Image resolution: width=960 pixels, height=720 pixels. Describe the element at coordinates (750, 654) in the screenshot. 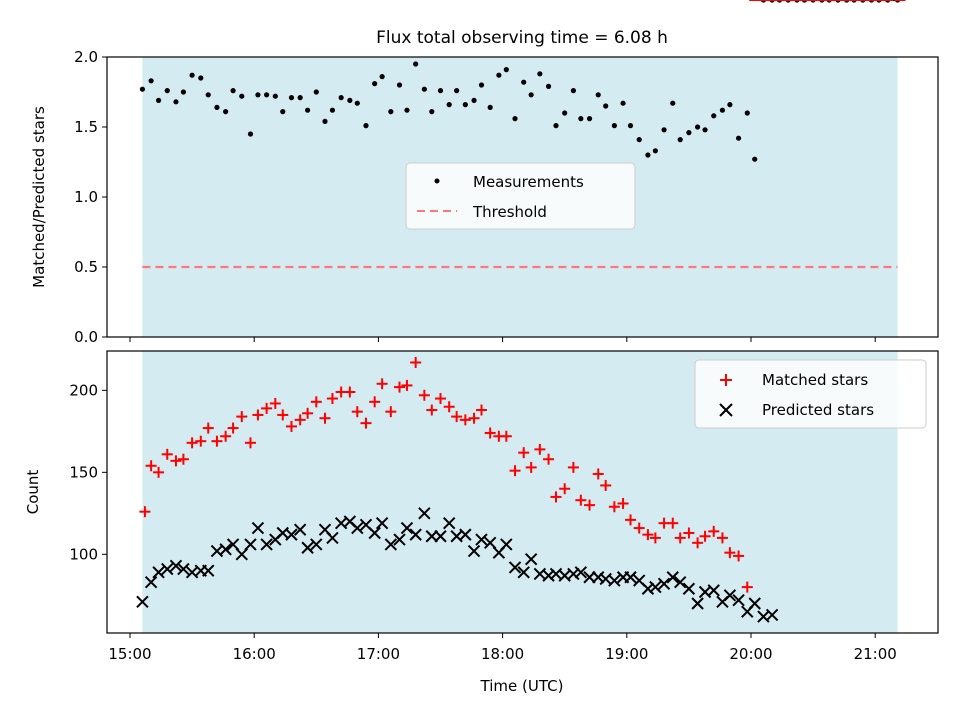

I see `x-tick-label: 20:00` at that location.